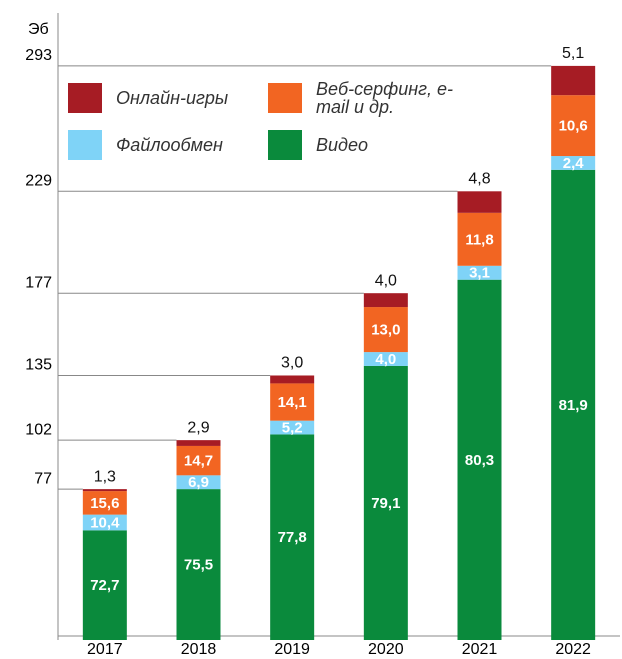 The image size is (622, 659). I want to click on data-label: 11,8, so click(479, 239).